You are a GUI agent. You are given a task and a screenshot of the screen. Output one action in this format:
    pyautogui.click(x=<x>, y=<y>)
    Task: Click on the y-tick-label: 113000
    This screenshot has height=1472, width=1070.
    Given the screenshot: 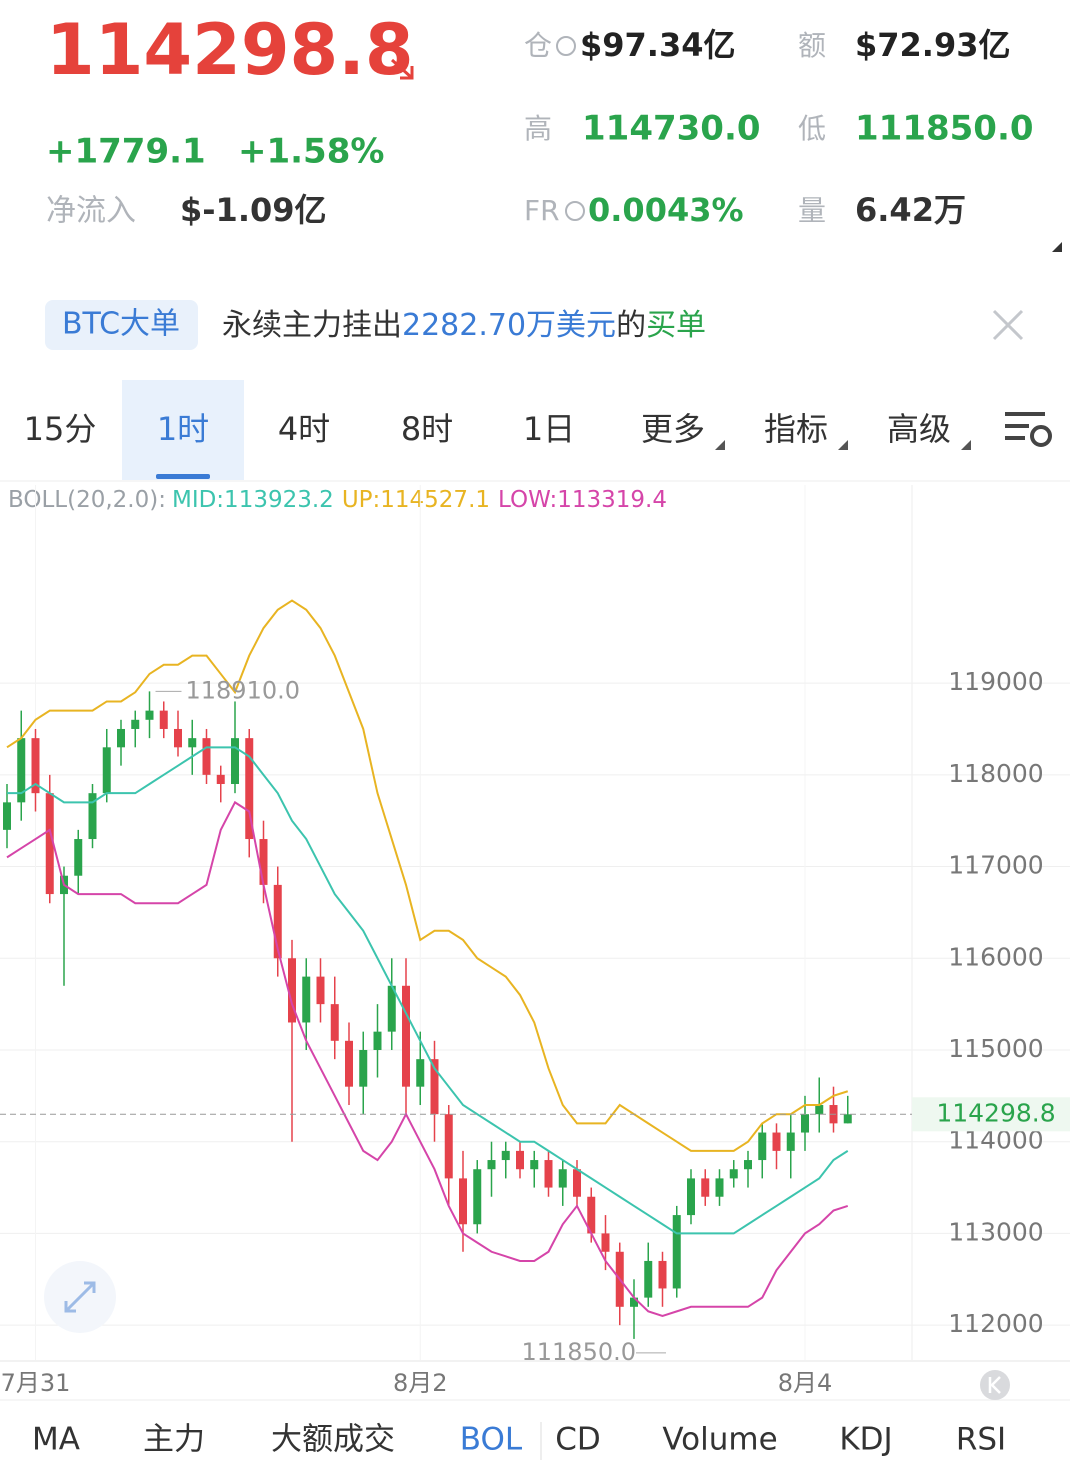 What is the action you would take?
    pyautogui.click(x=995, y=1231)
    